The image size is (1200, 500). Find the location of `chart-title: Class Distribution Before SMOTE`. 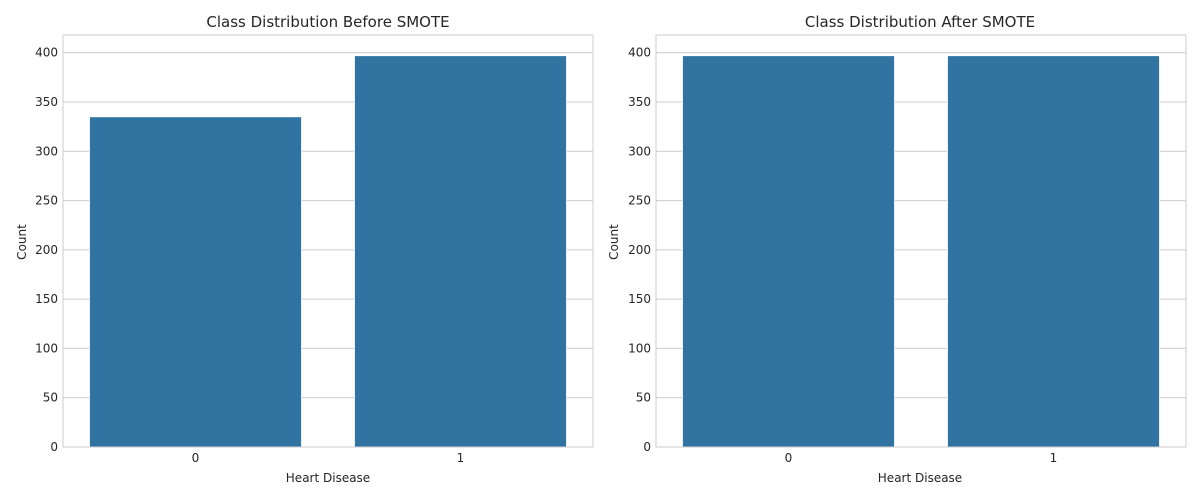

chart-title: Class Distribution Before SMOTE is located at coordinates (327, 22).